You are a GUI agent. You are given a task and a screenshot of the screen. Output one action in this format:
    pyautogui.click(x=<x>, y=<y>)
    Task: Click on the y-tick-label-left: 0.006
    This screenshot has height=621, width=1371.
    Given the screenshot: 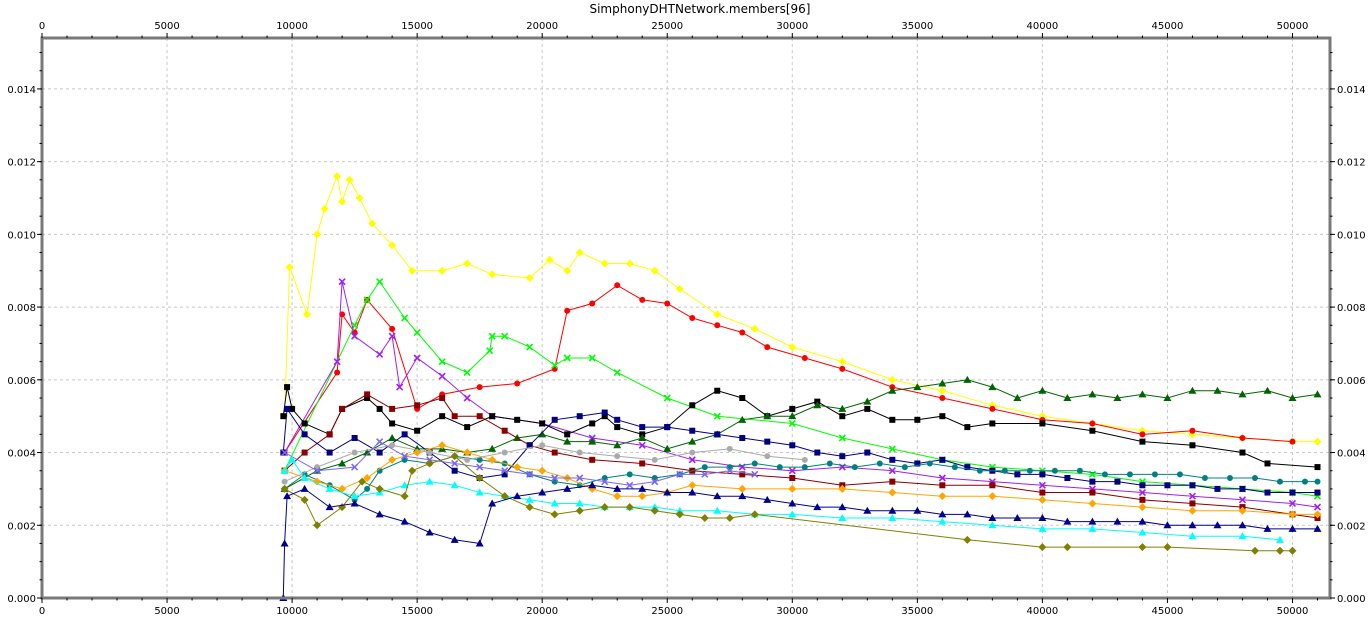 What is the action you would take?
    pyautogui.click(x=21, y=381)
    